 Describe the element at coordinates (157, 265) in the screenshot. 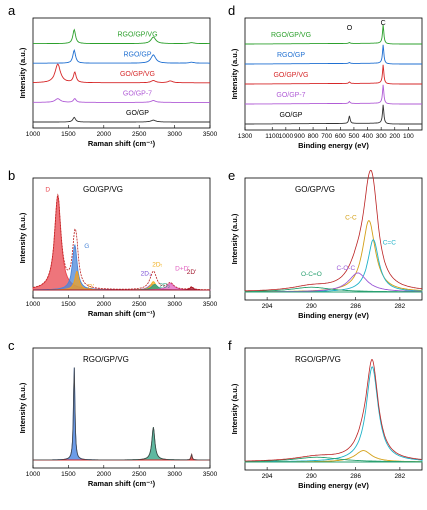

I see `component-label: 2Dₜ` at that location.